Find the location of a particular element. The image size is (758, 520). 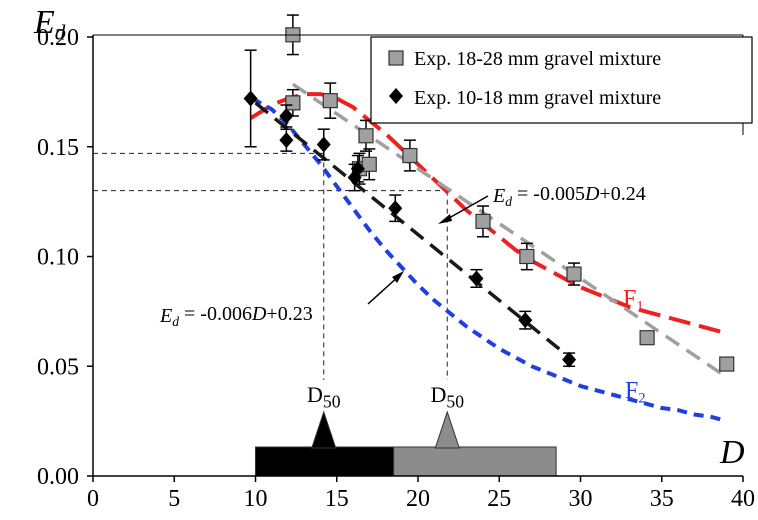

size-range-bars is located at coordinates (406, 443).